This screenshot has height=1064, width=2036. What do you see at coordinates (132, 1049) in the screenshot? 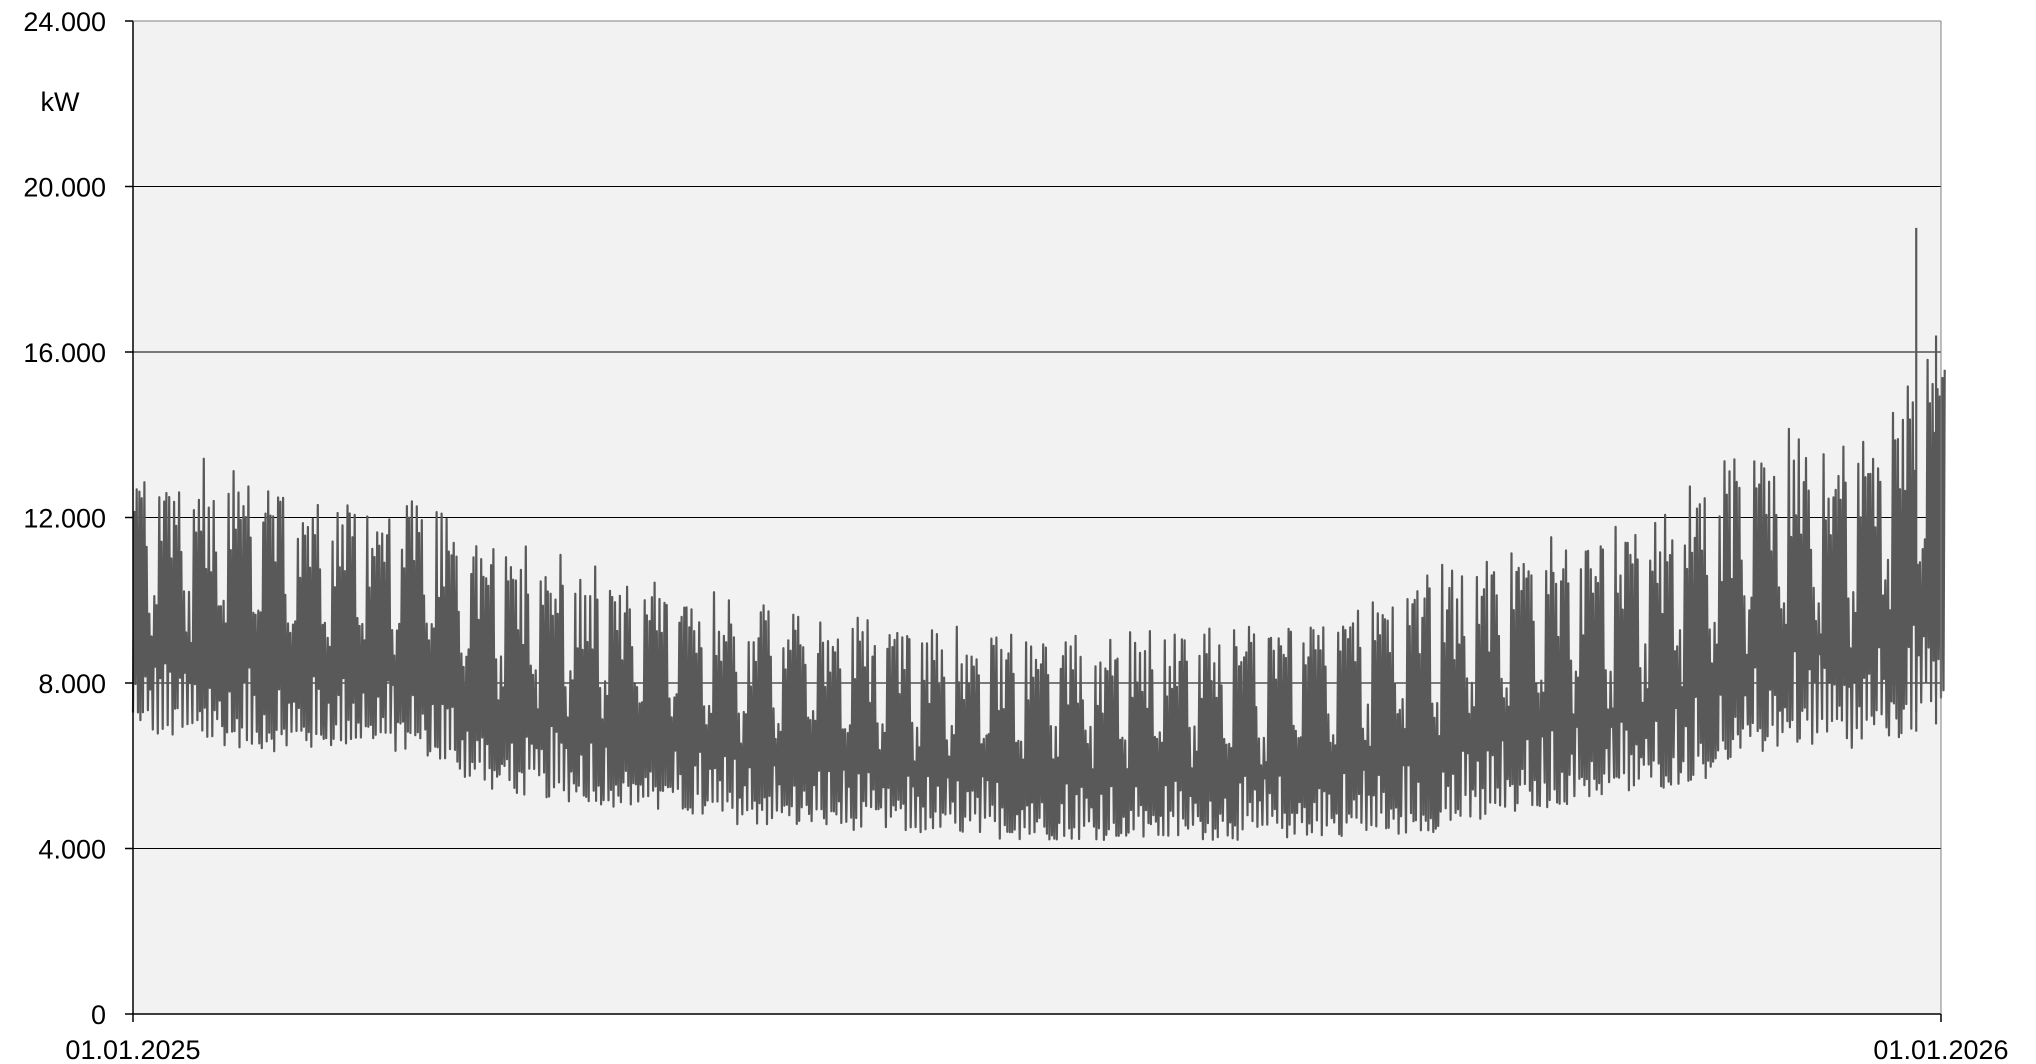
I see `x-tick-label-0: 01.01.2025` at bounding box center [132, 1049].